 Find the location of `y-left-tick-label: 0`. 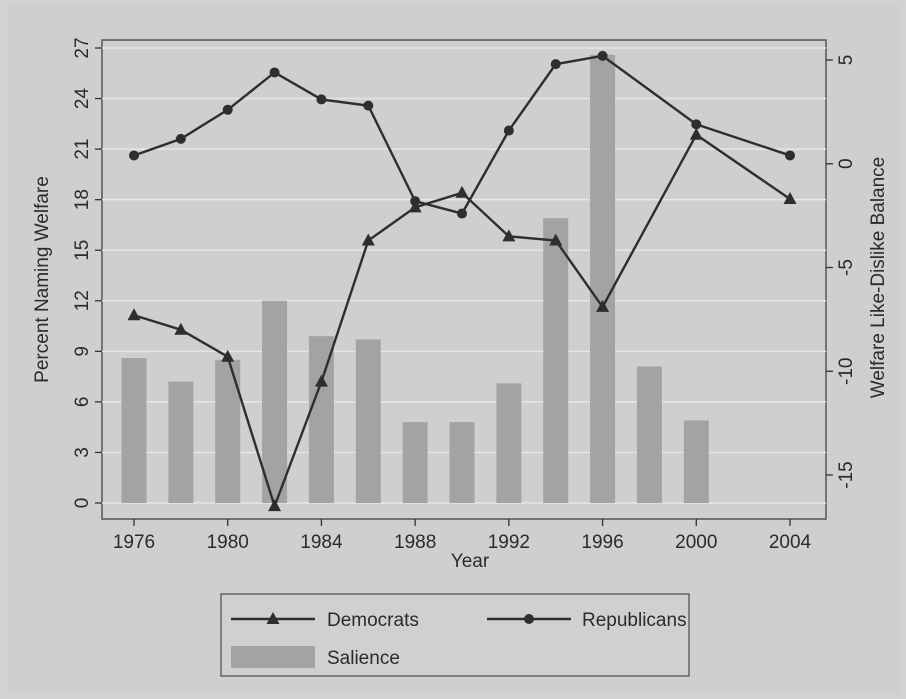

y-left-tick-label: 0 is located at coordinates (82, 503).